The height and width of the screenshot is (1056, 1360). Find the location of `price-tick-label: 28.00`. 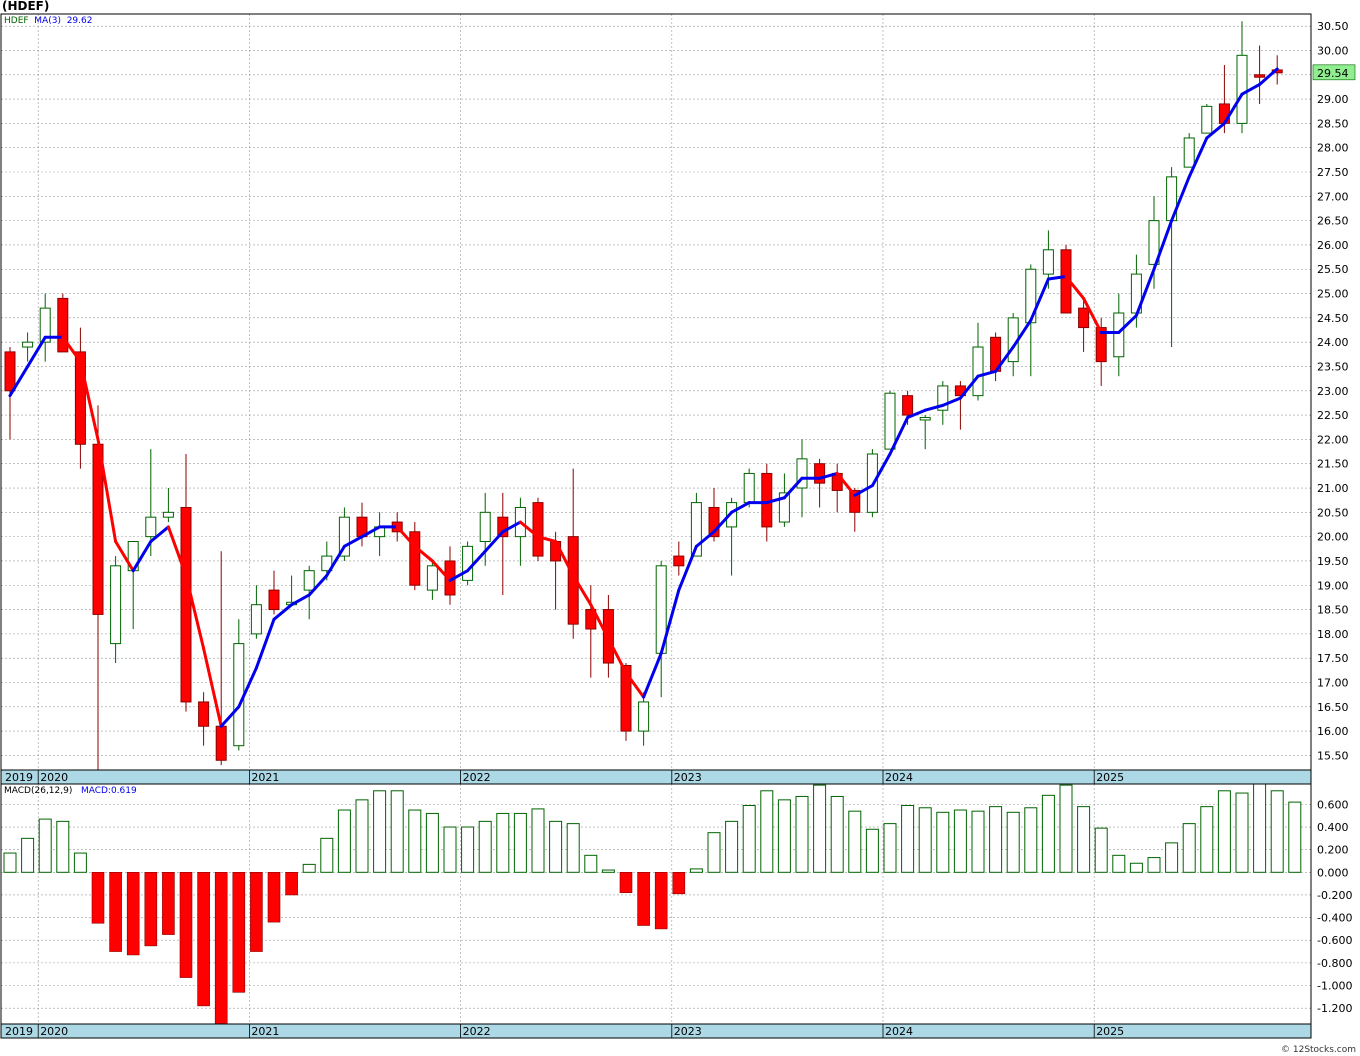

price-tick-label: 28.00 is located at coordinates (1333, 148).